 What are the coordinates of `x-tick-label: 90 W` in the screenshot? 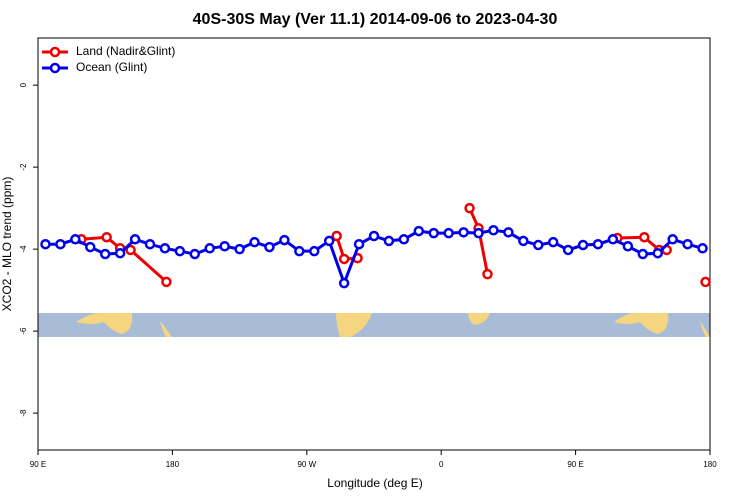 It's located at (306, 464).